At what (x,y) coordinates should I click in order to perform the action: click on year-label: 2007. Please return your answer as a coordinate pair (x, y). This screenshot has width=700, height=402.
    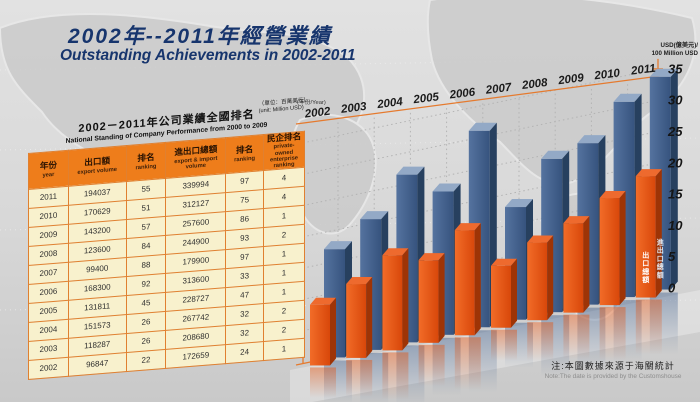
    Looking at the image, I should click on (498, 89).